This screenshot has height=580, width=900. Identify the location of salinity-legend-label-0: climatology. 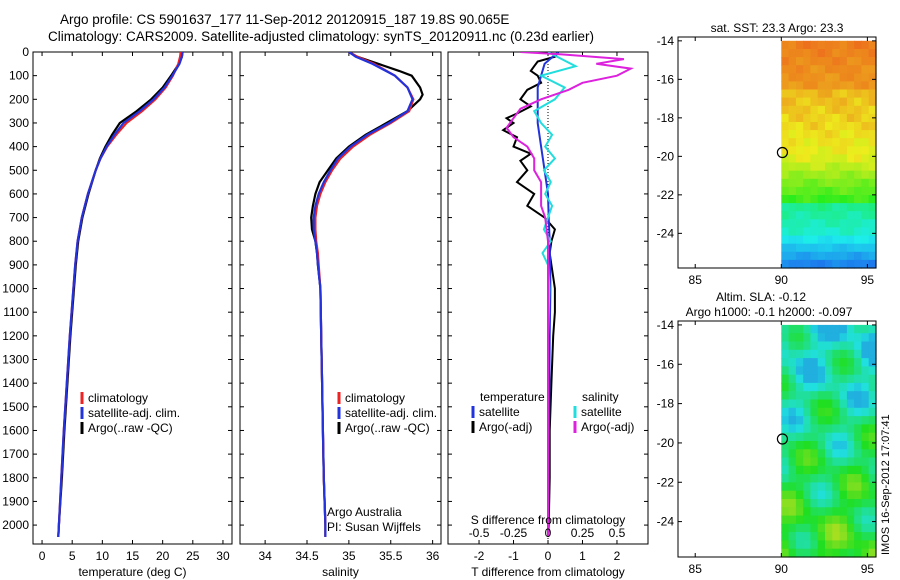
(375, 398).